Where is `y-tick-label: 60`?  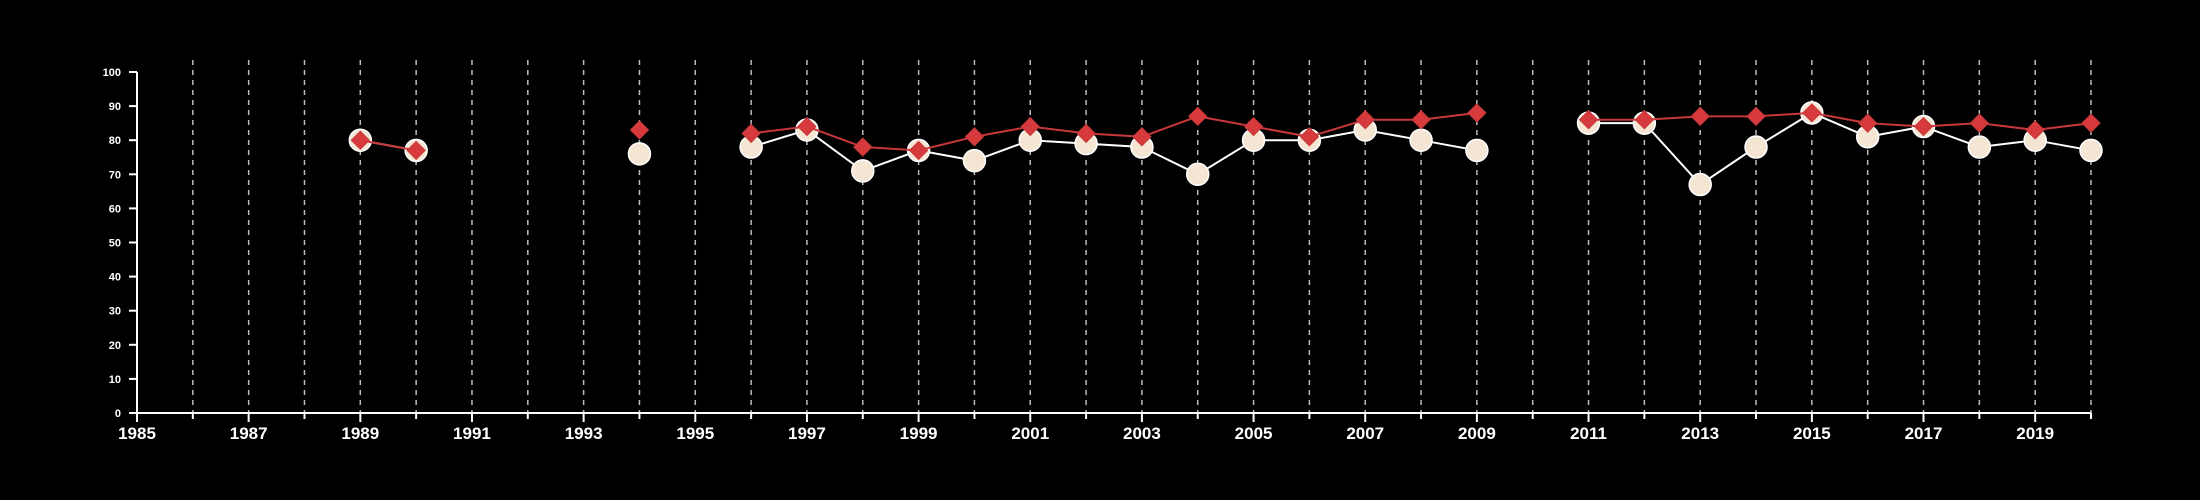
y-tick-label: 60 is located at coordinates (115, 209).